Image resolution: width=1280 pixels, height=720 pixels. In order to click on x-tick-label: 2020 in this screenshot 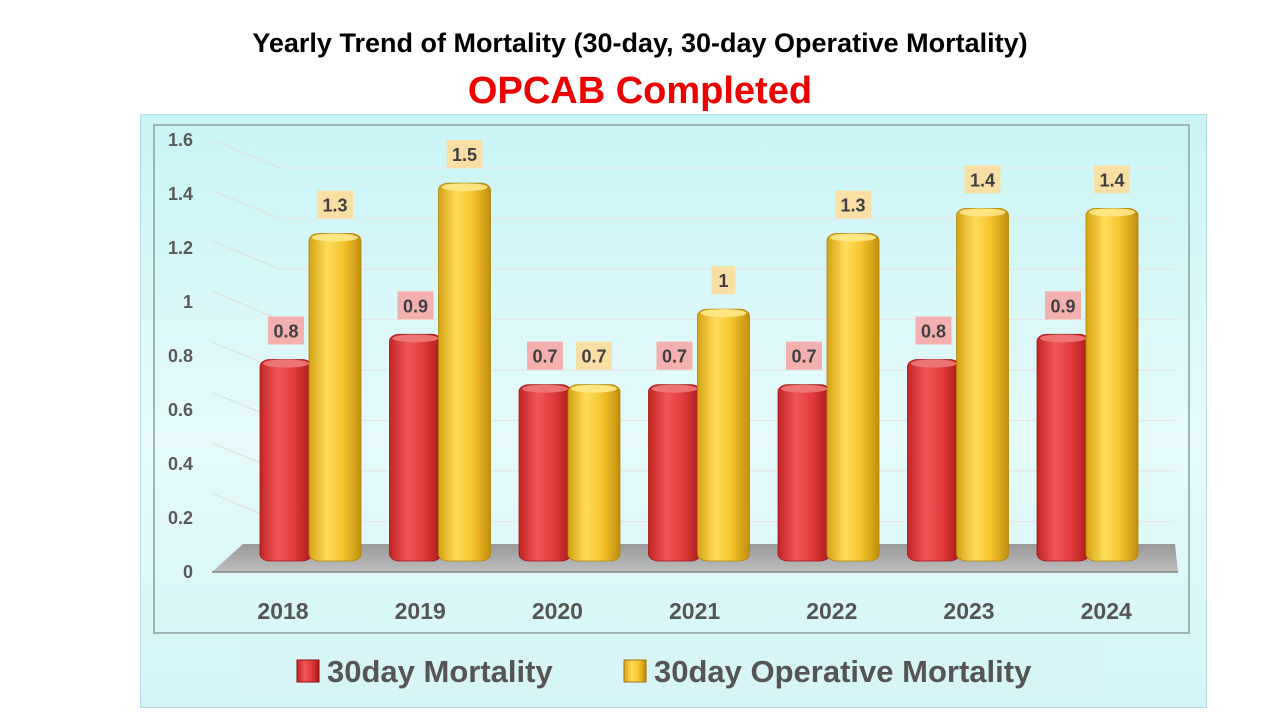, I will do `click(557, 611)`.